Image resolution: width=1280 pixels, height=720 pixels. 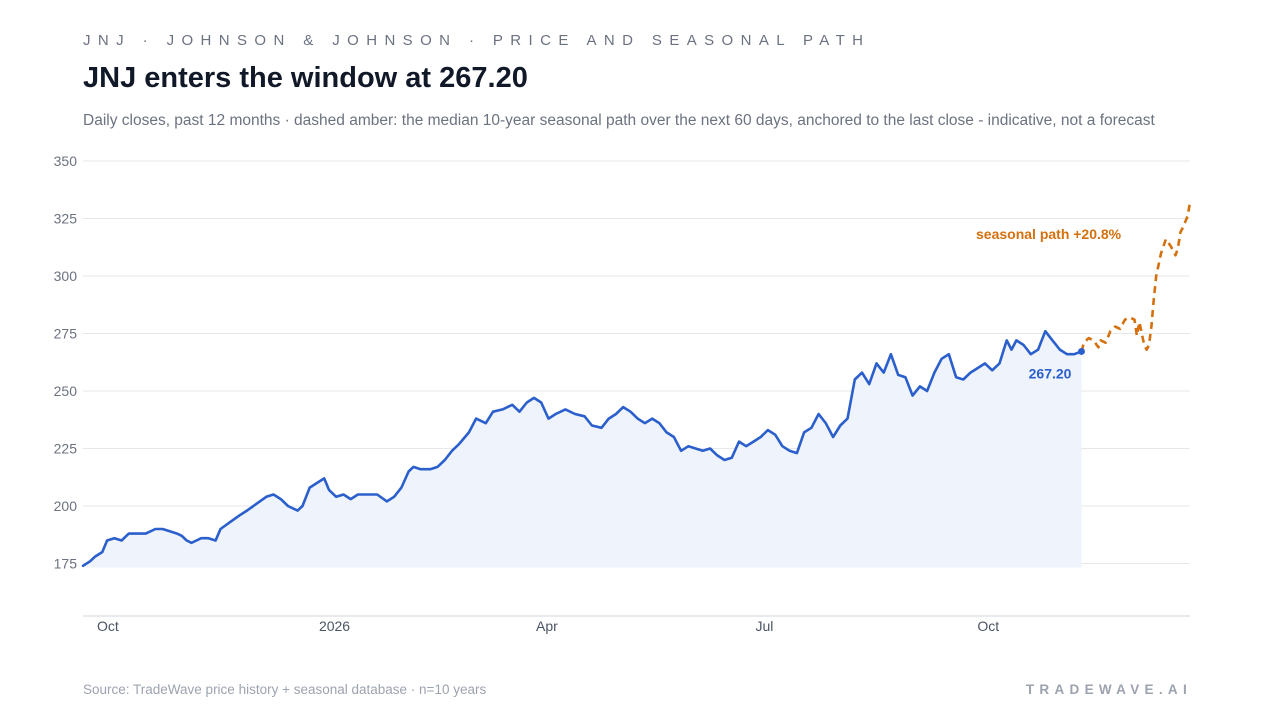 I want to click on y-tick-label: 175, so click(x=66, y=564).